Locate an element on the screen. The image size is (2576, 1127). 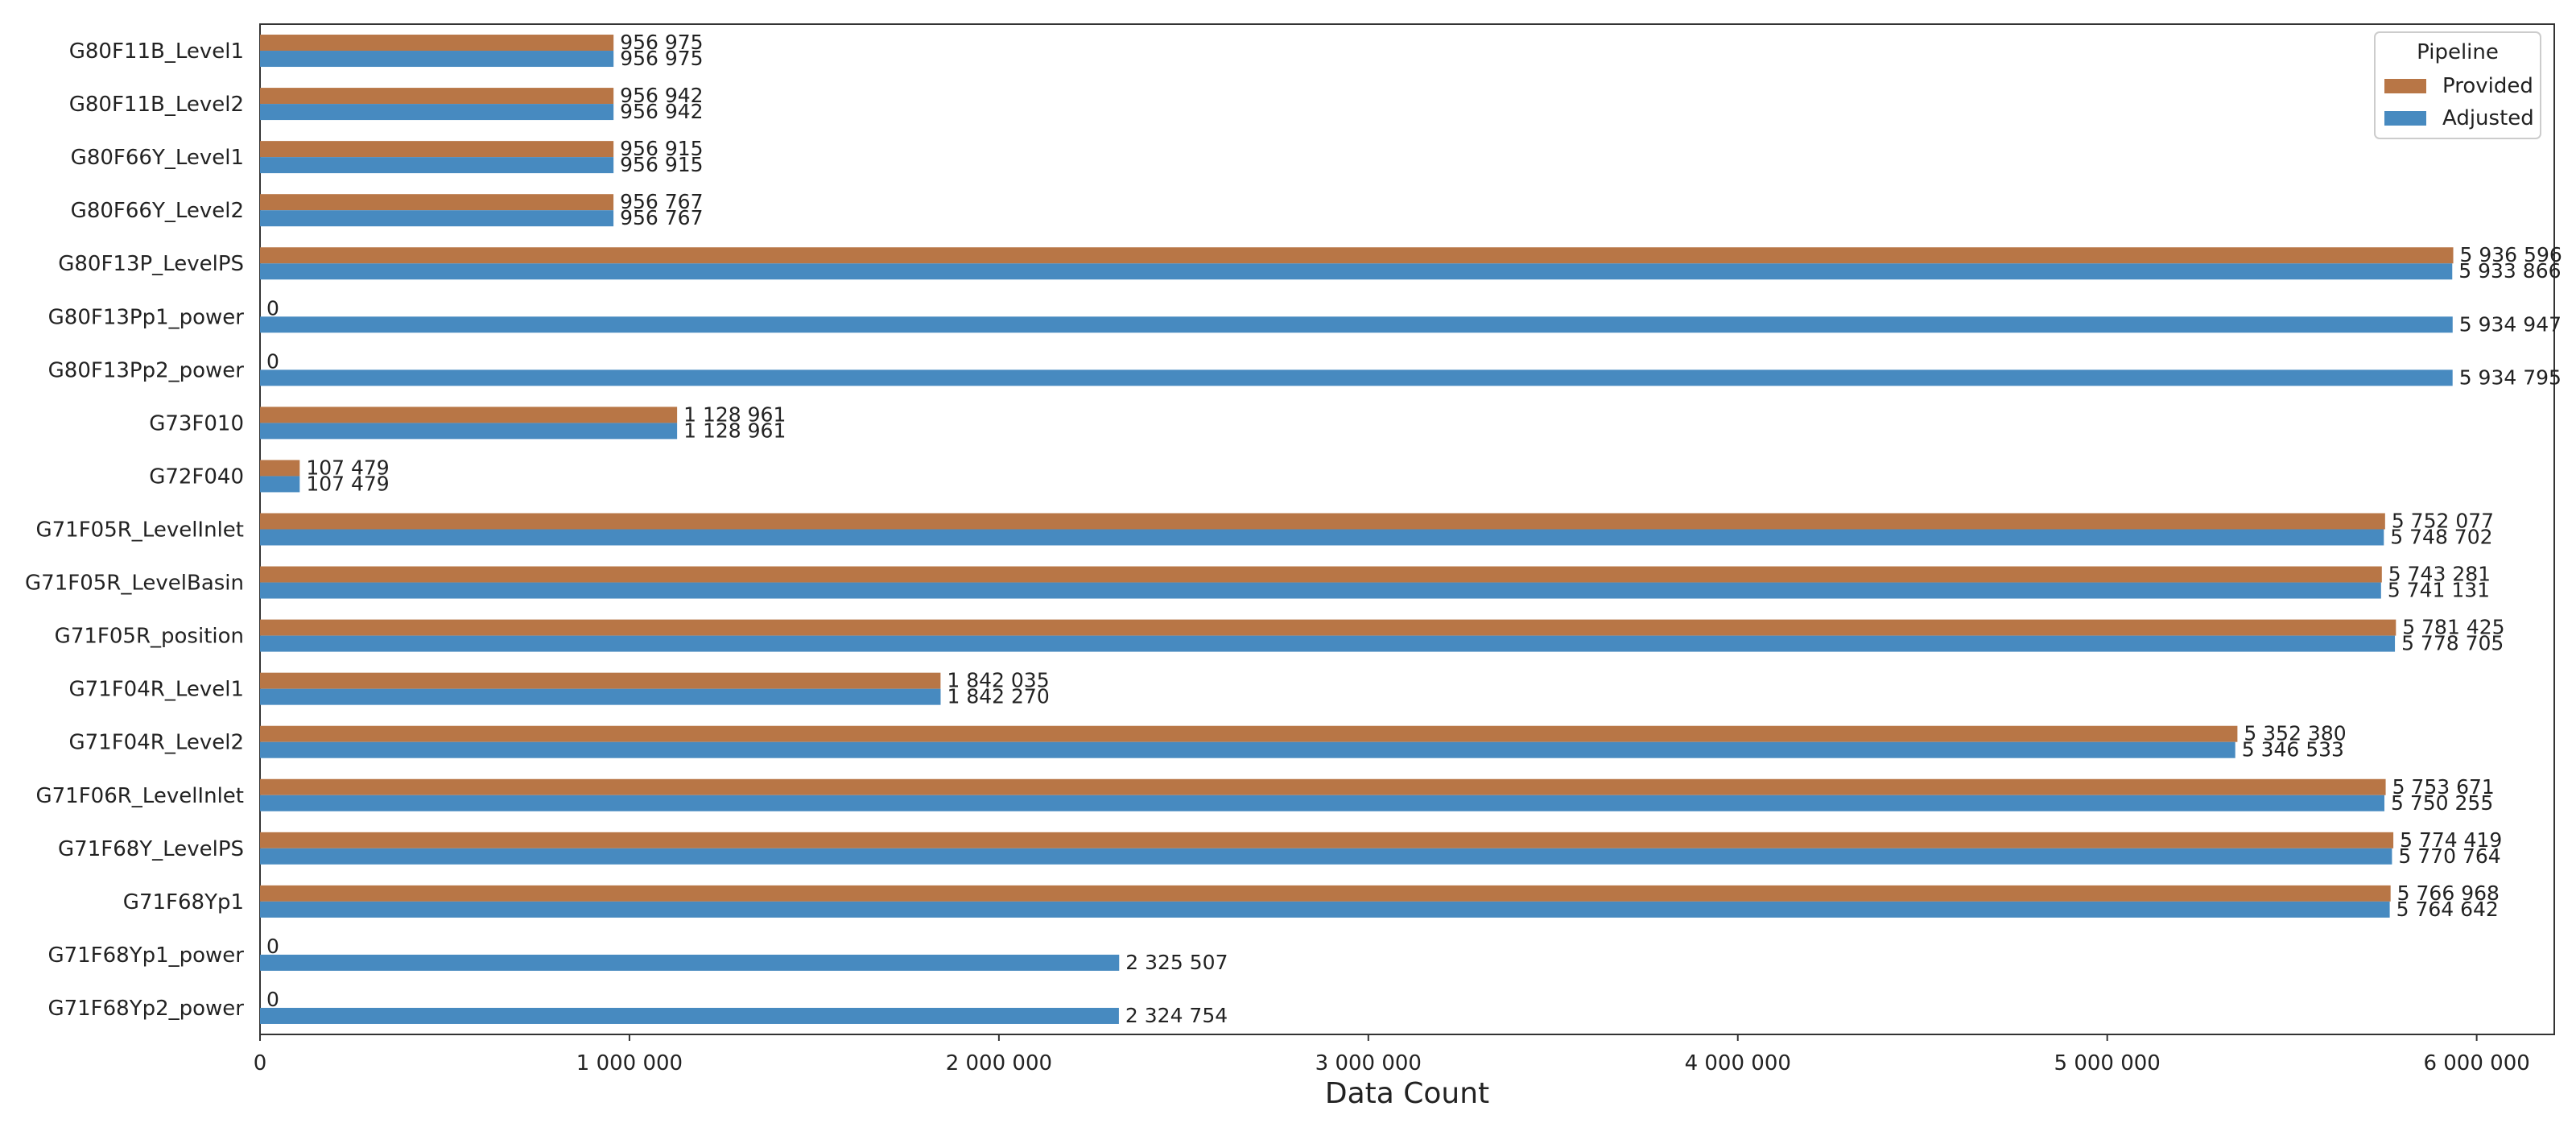
legend-title: Pipeline is located at coordinates (2458, 52).